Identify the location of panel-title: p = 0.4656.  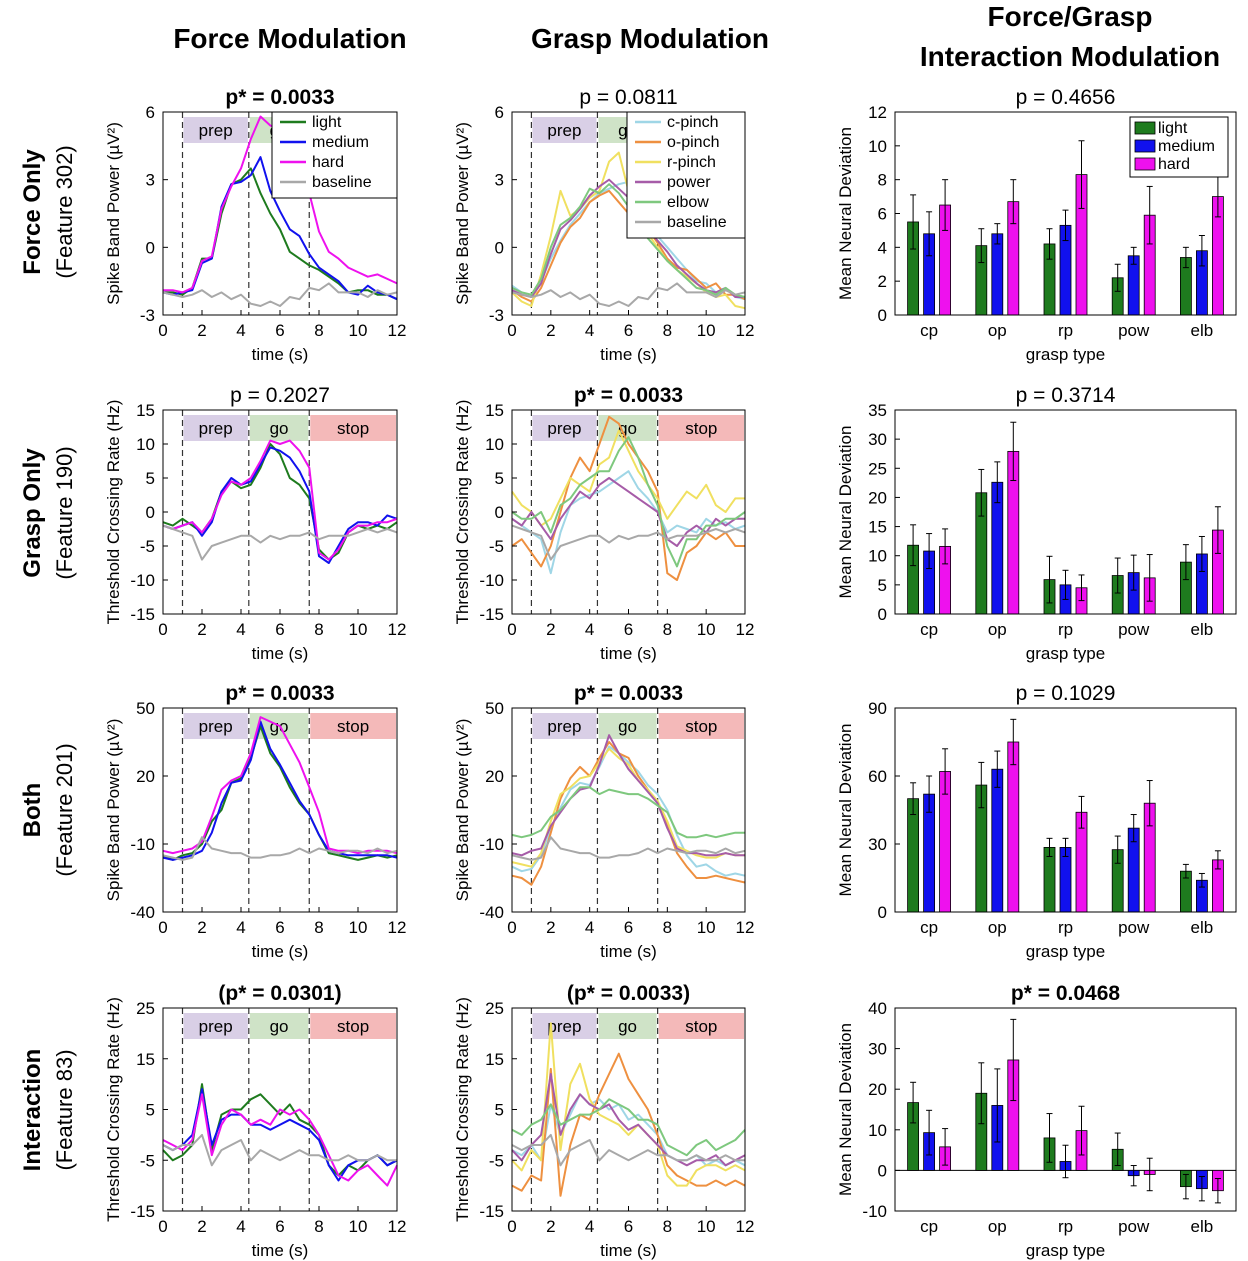
(1066, 97).